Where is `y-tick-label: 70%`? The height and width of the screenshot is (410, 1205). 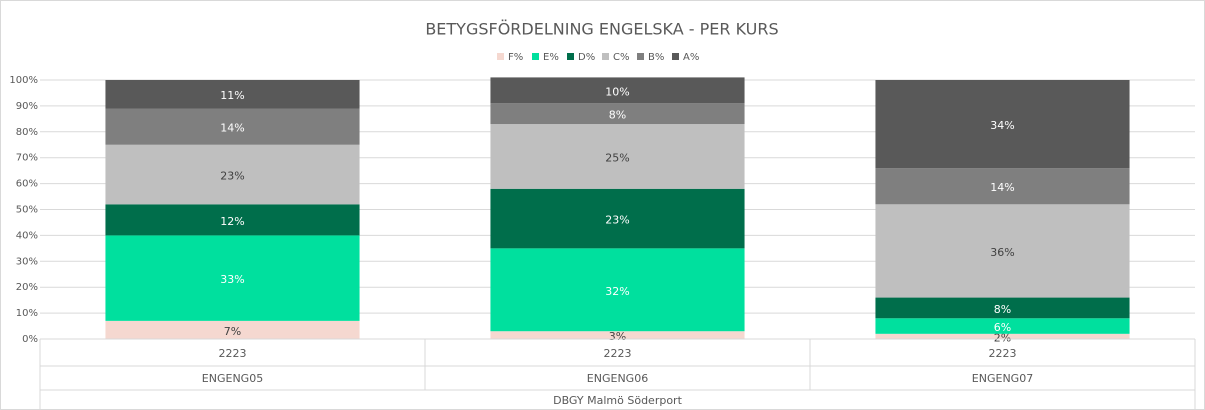 y-tick-label: 70% is located at coordinates (27, 158).